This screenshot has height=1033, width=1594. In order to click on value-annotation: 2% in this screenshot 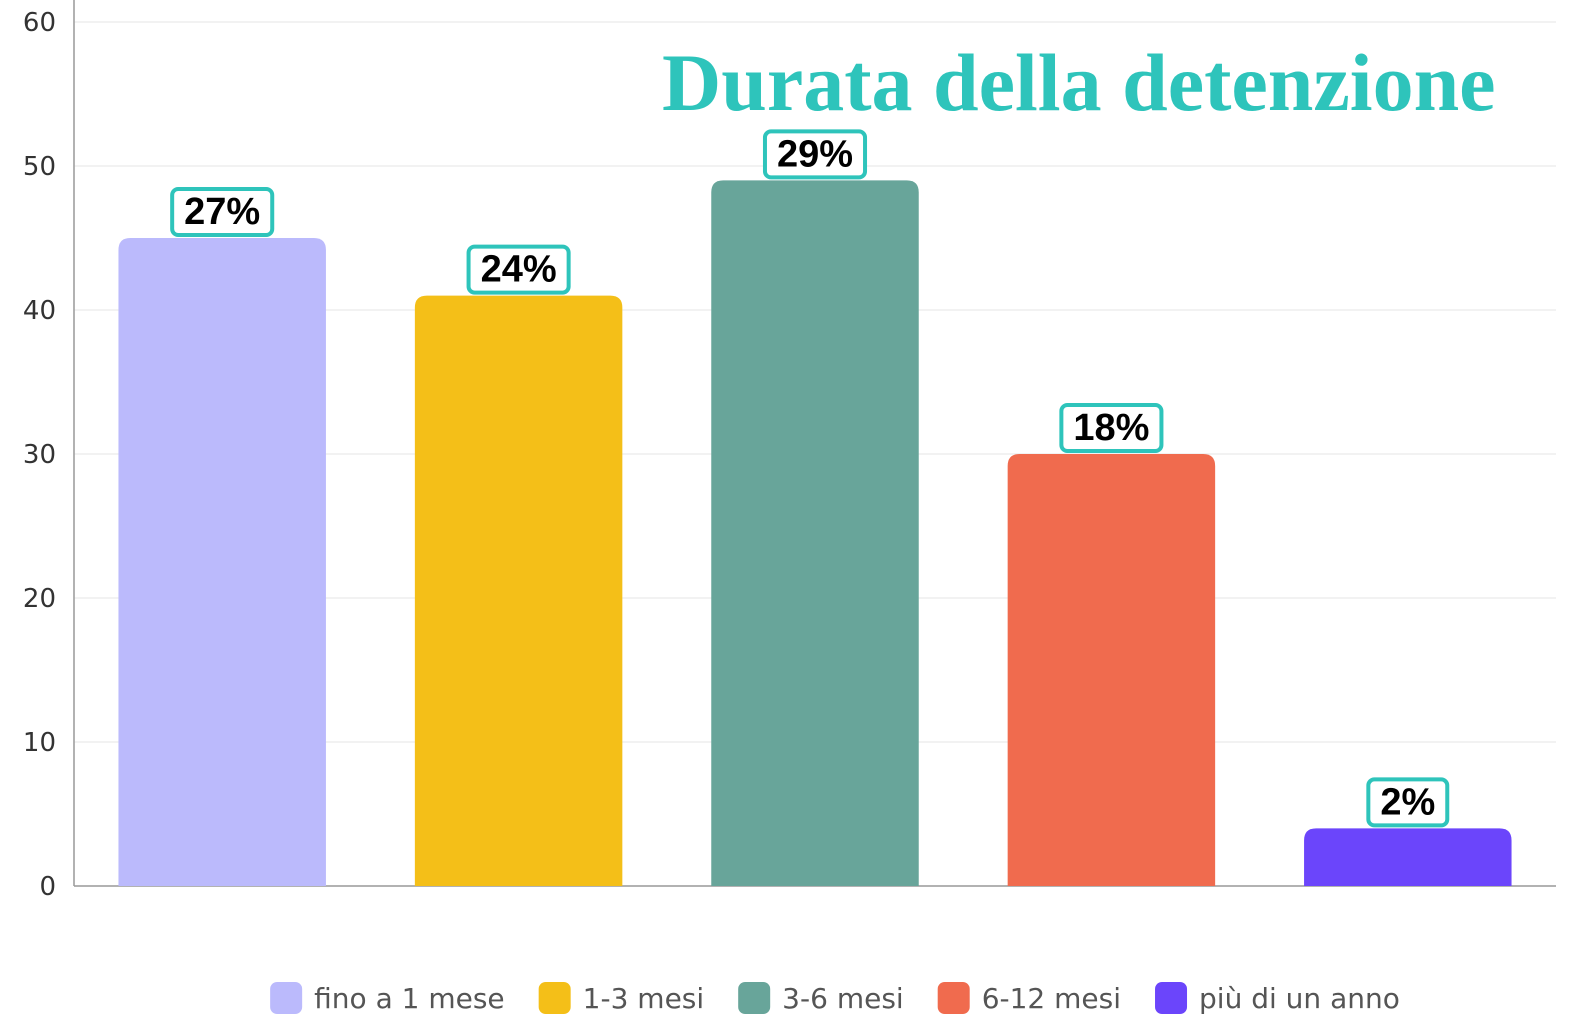, I will do `click(1407, 802)`.